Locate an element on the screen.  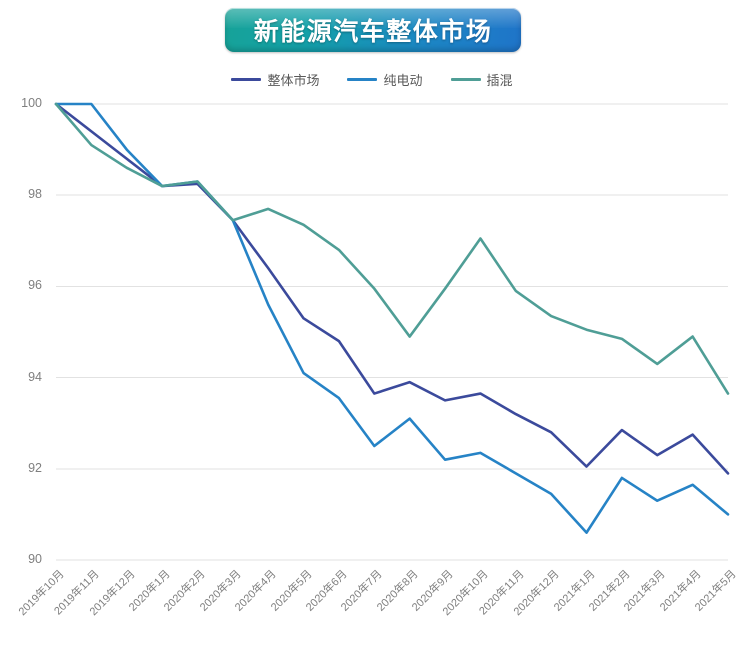
legend-item-1: 纯电动 is located at coordinates (385, 79).